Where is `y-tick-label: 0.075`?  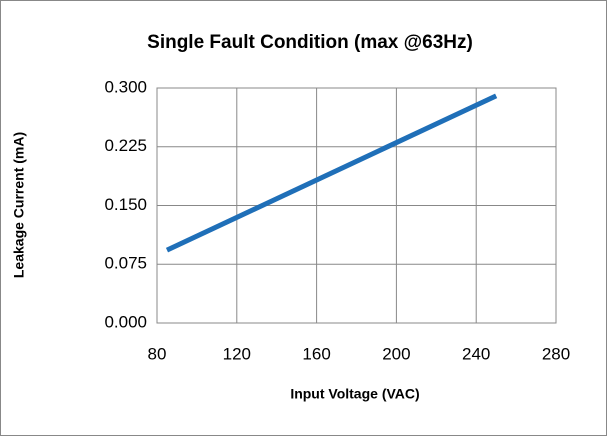 y-tick-label: 0.075 is located at coordinates (125, 263).